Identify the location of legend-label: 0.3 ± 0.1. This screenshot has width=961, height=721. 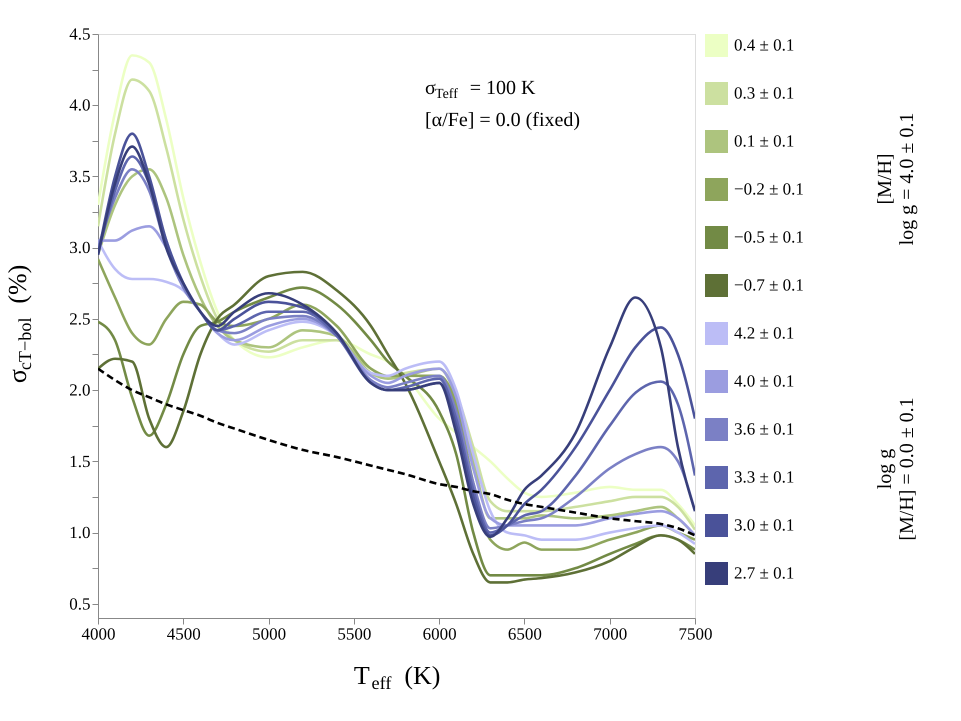
(764, 93).